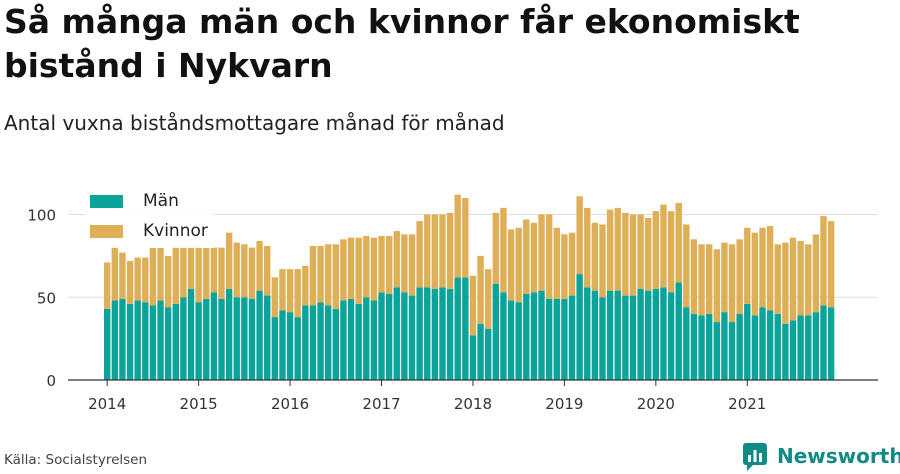 Image resolution: width=900 pixels, height=474 pixels. I want to click on x-tick-label: 2018, so click(473, 404).